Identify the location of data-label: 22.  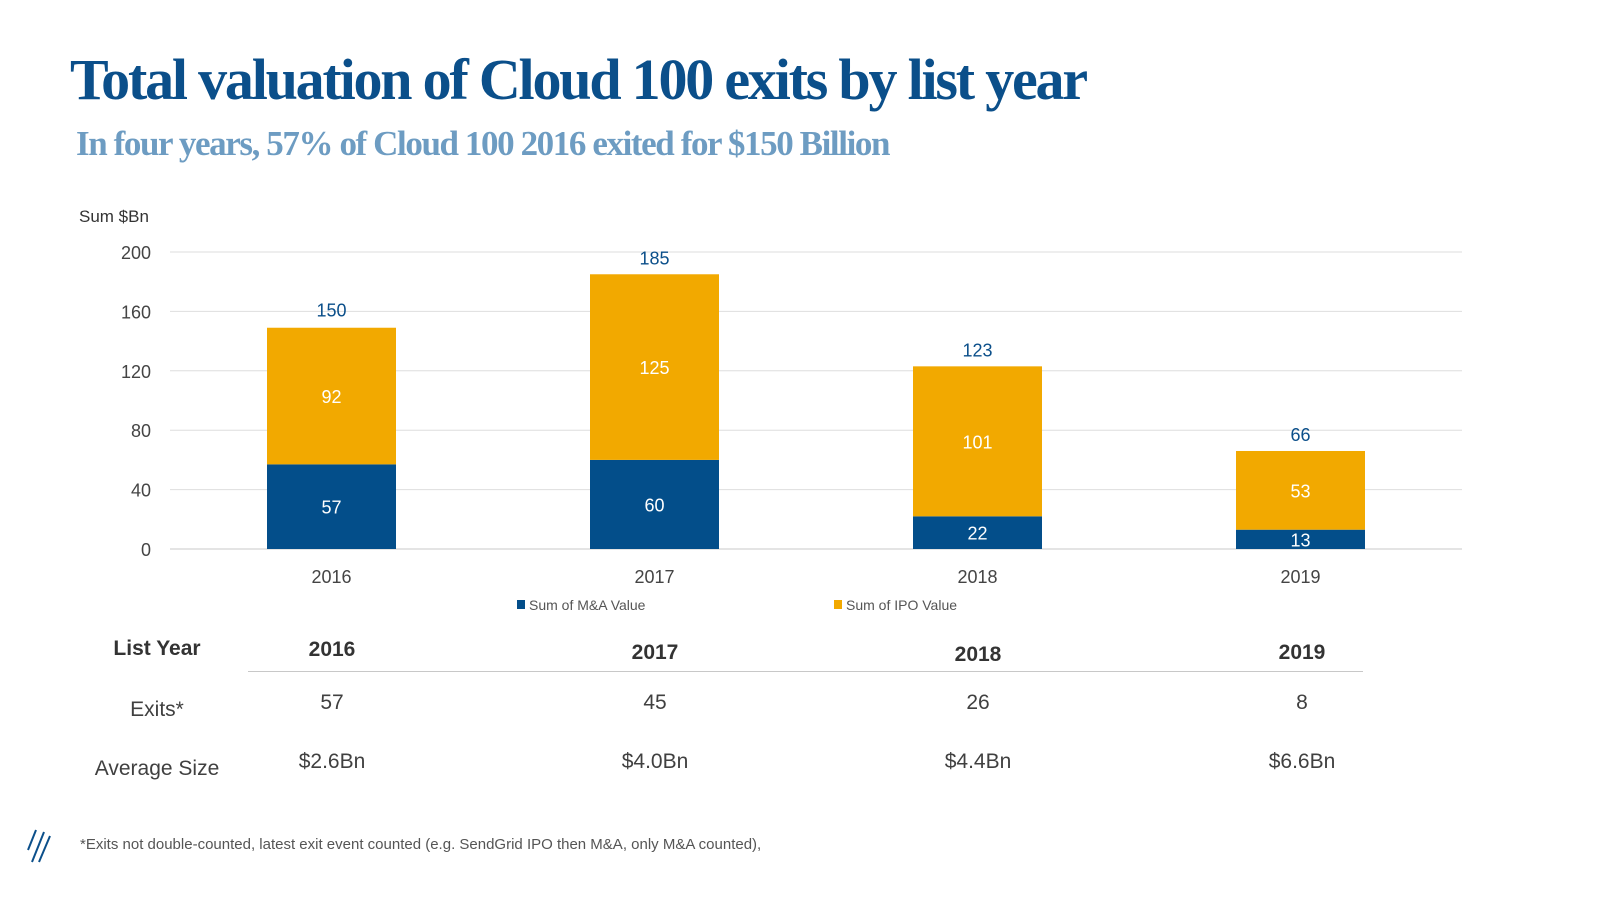
(977, 534).